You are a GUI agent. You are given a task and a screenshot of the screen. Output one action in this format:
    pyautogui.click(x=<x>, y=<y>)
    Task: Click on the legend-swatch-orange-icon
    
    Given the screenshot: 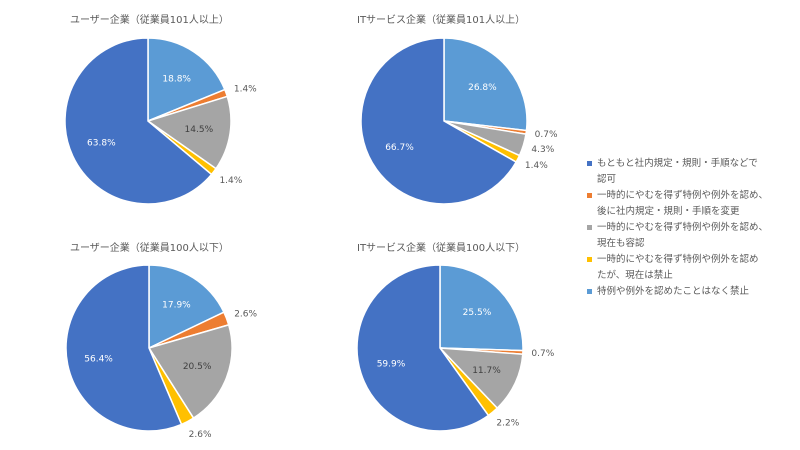 What is the action you would take?
    pyautogui.click(x=589, y=195)
    